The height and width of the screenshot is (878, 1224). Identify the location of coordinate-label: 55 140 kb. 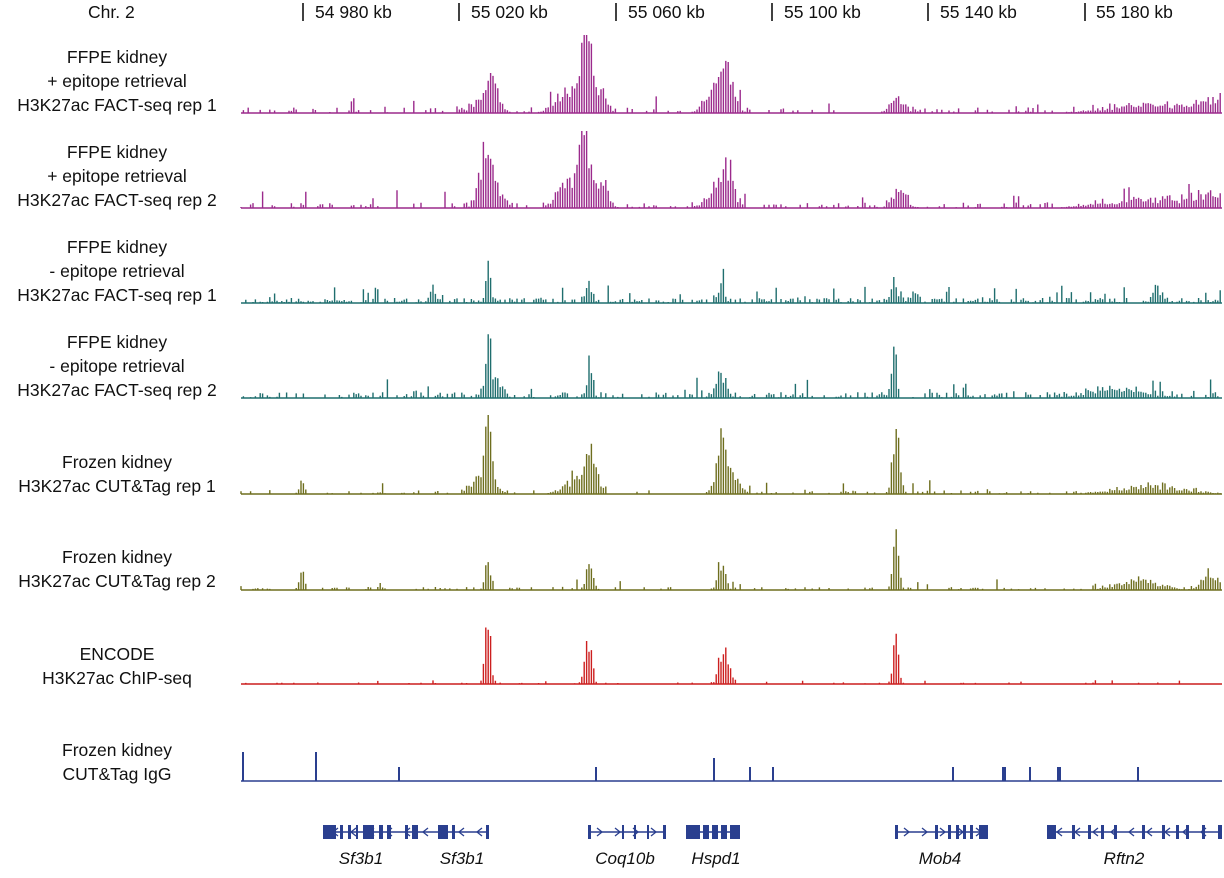
(978, 12).